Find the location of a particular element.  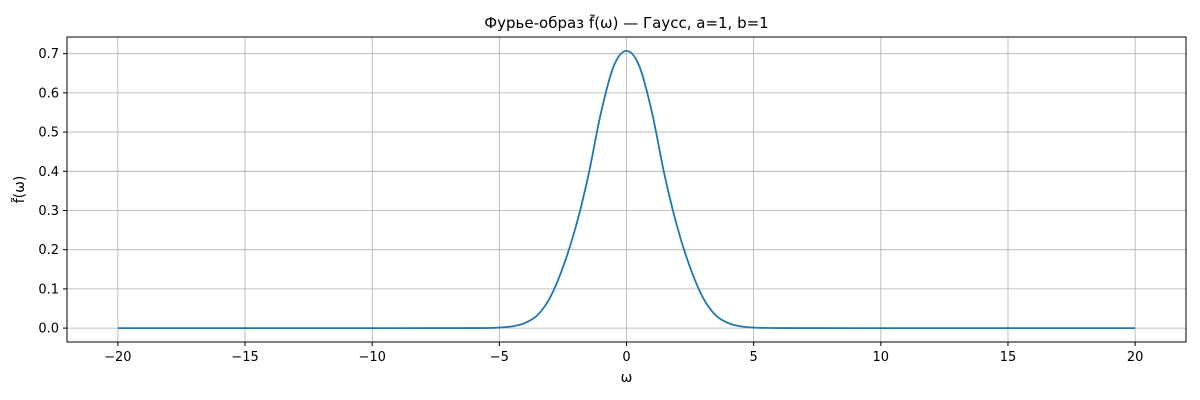

y-tick-label: 0.6 is located at coordinates (48, 93).